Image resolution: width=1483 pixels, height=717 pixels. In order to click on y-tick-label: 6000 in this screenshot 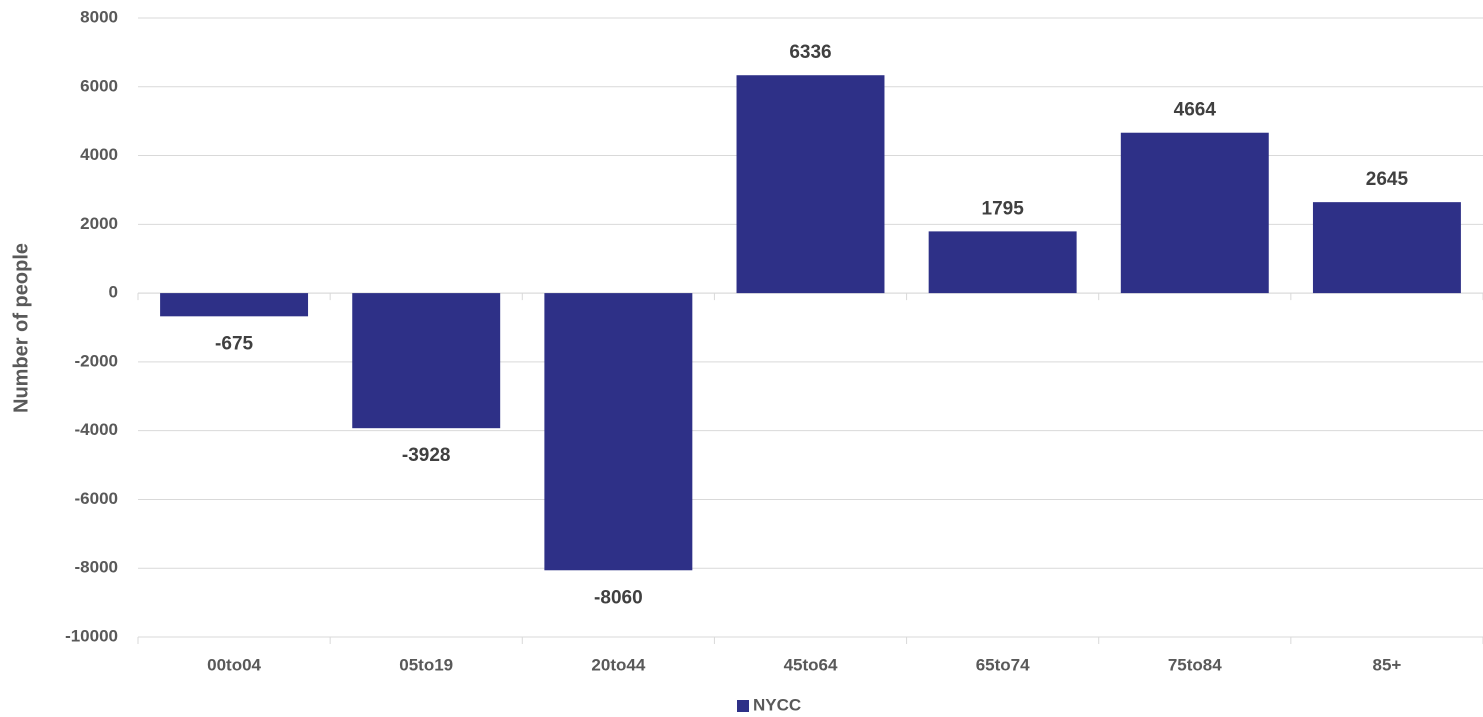, I will do `click(99, 85)`.